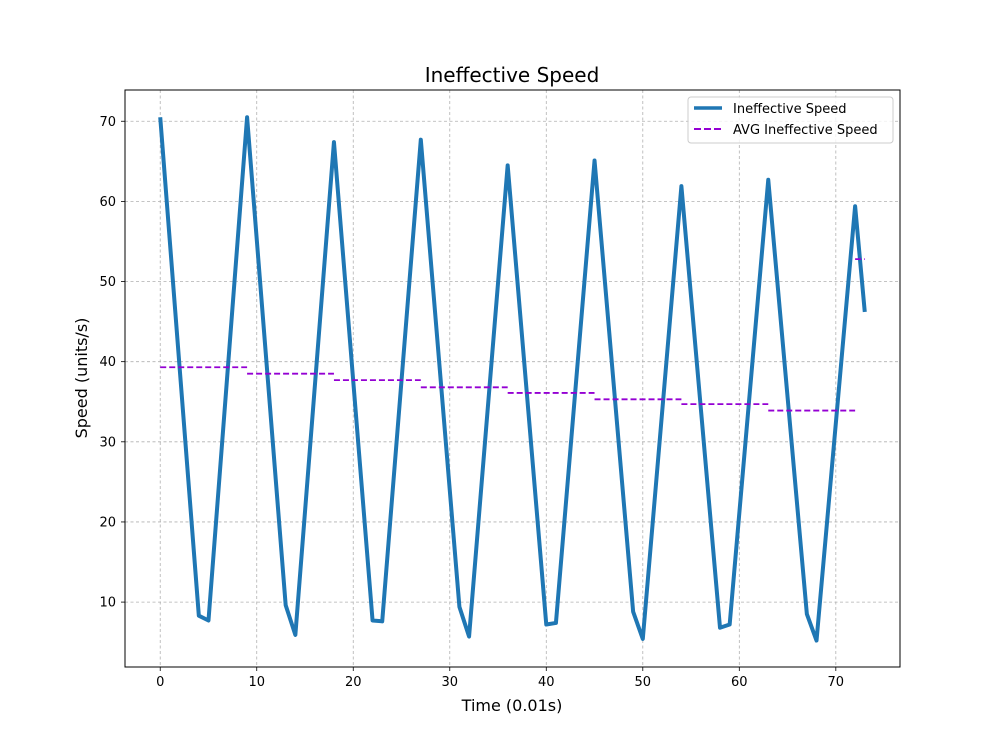 This screenshot has width=1000, height=750. Describe the element at coordinates (353, 682) in the screenshot. I see `x-tick-label: 20` at that location.